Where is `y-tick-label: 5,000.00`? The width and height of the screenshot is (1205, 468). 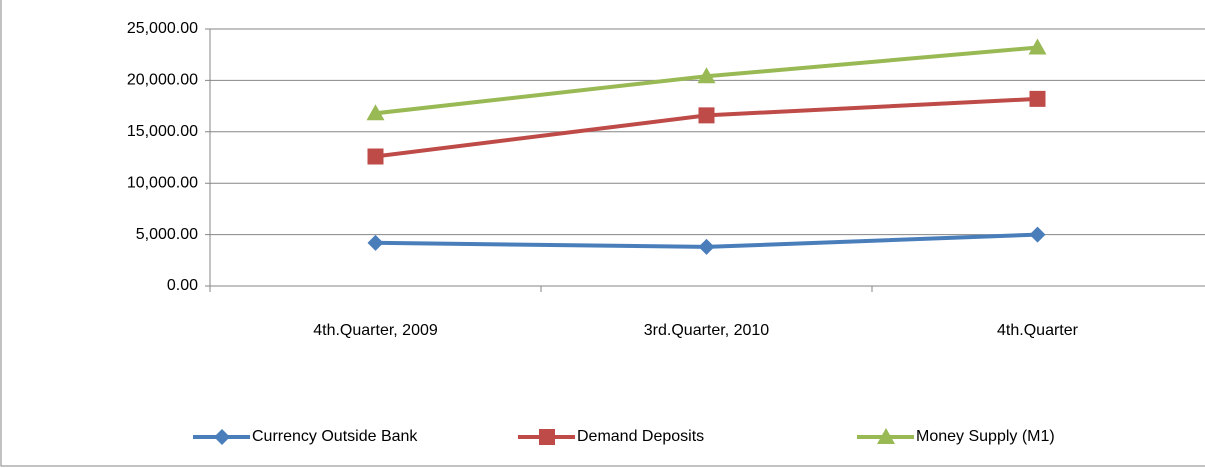 y-tick-label: 5,000.00 is located at coordinates (167, 234).